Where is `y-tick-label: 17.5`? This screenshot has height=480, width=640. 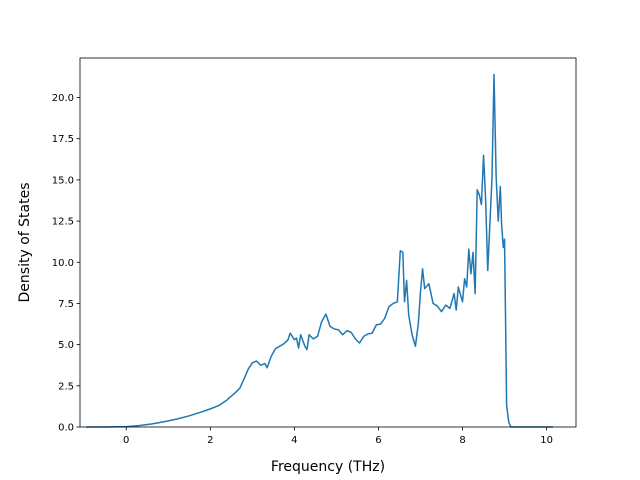
y-tick-label: 17.5 is located at coordinates (63, 139).